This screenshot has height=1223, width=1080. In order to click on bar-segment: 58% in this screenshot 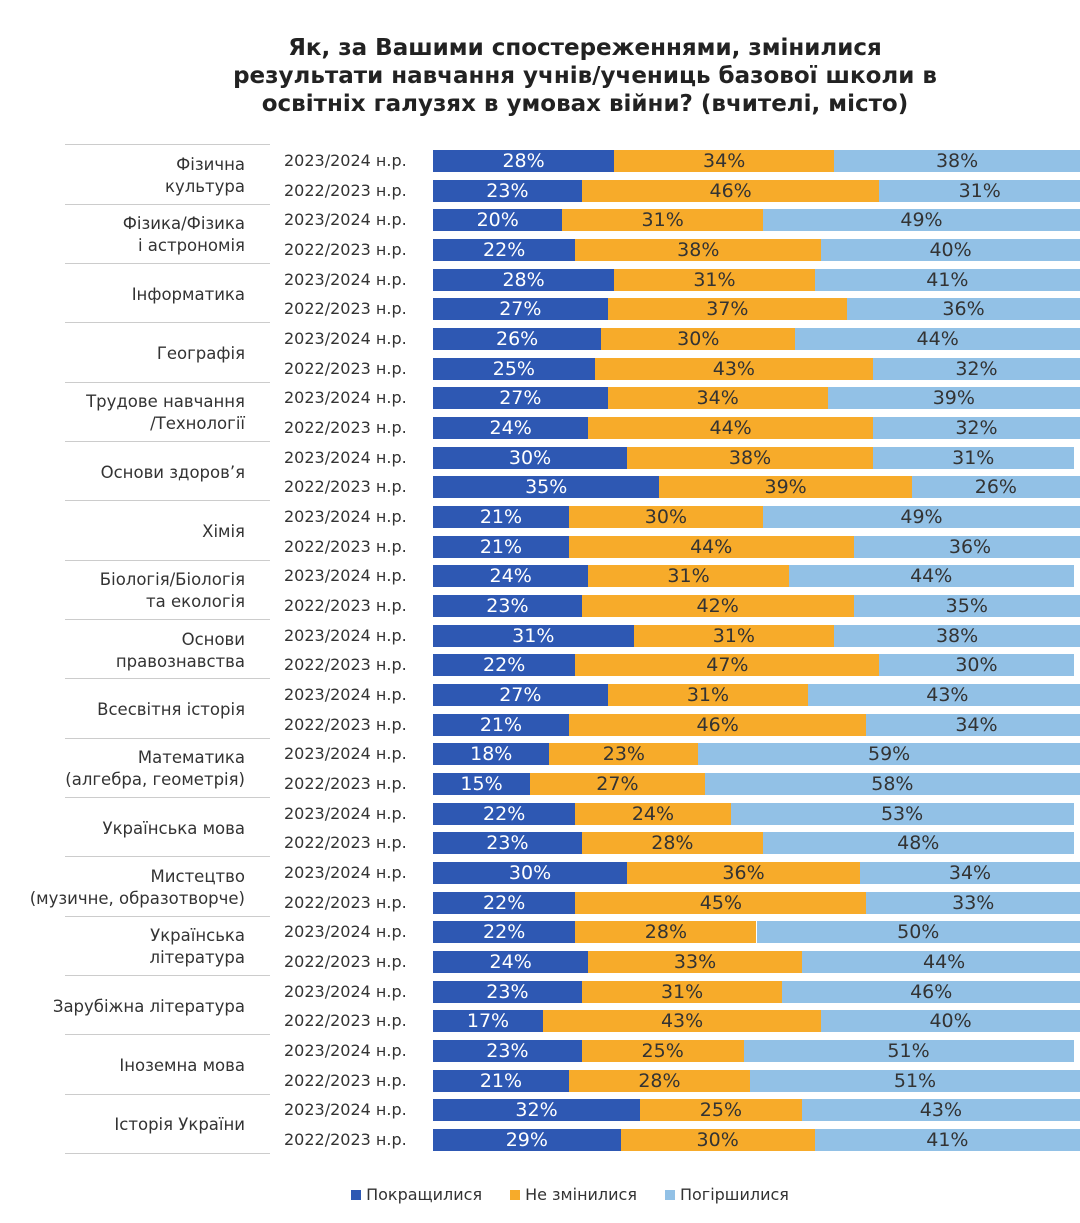, I will do `click(892, 784)`.